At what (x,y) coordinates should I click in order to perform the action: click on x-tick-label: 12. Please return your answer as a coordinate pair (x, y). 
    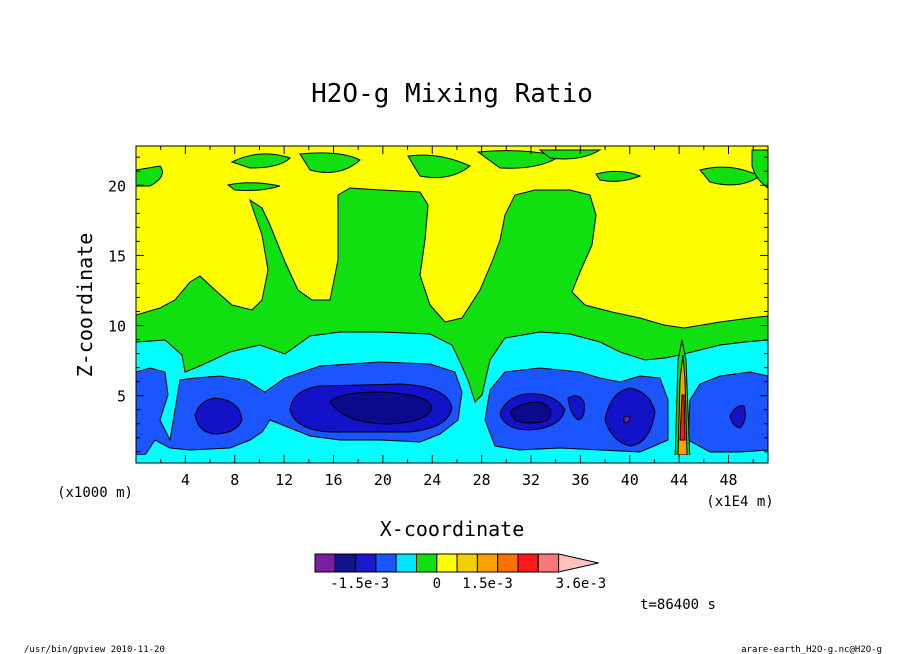
    Looking at the image, I should click on (284, 480).